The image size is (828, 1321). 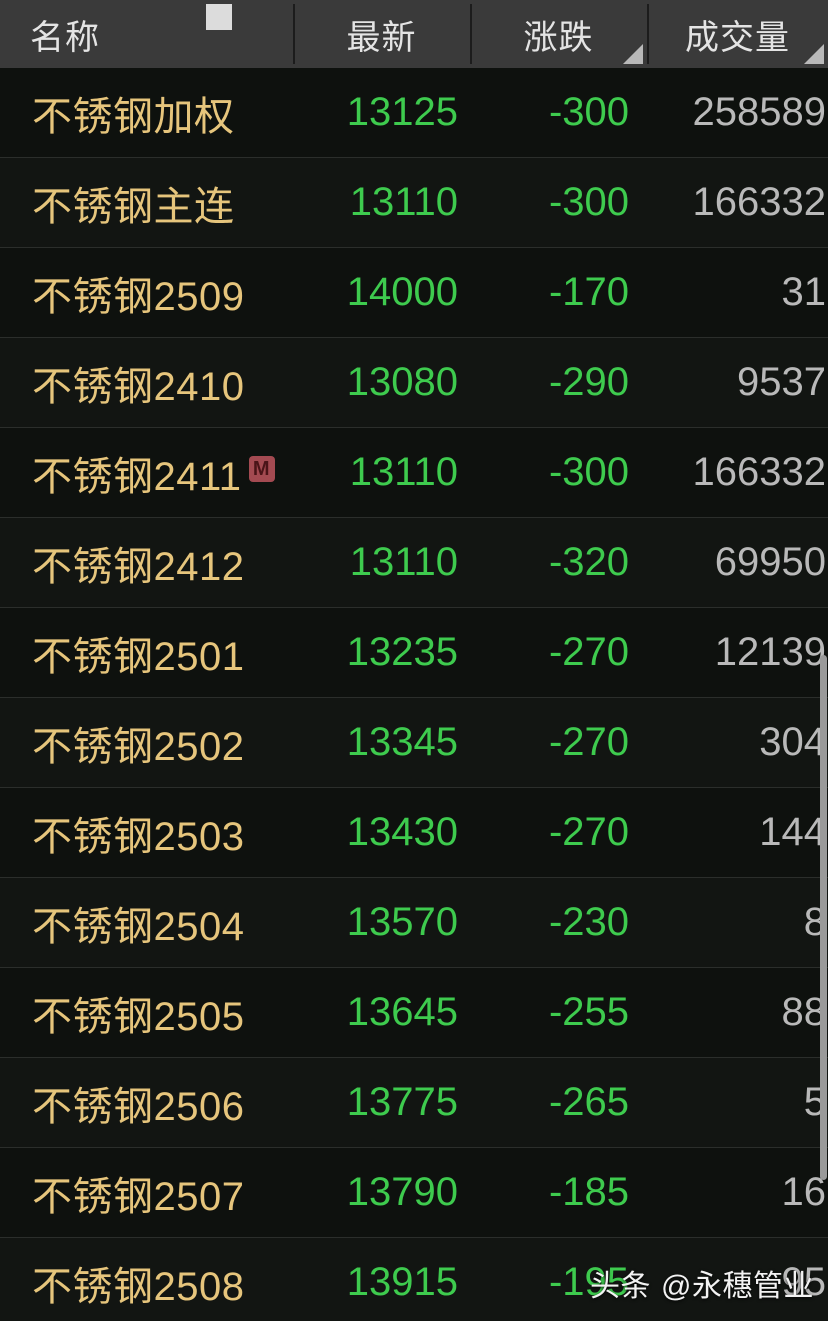 I want to click on cell-instrument-name: 不锈钢2502, so click(x=146, y=743).